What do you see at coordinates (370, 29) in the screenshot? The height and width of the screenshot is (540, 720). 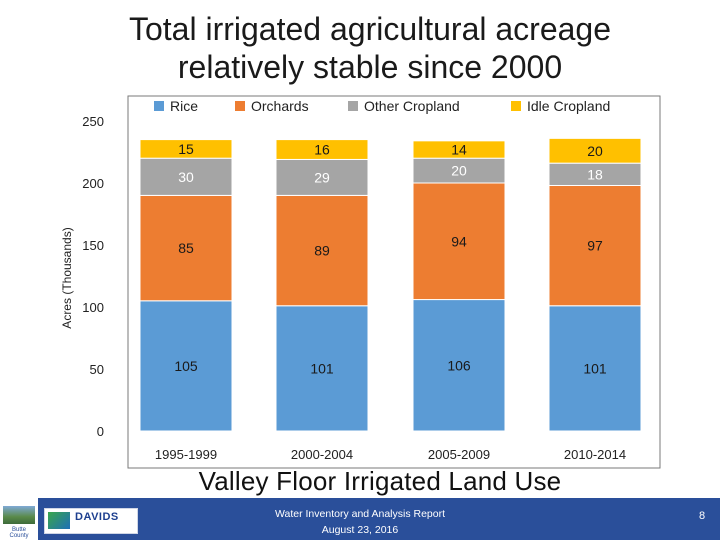 I see `slide-title-line1: Total irrigated agricultural acreage` at bounding box center [370, 29].